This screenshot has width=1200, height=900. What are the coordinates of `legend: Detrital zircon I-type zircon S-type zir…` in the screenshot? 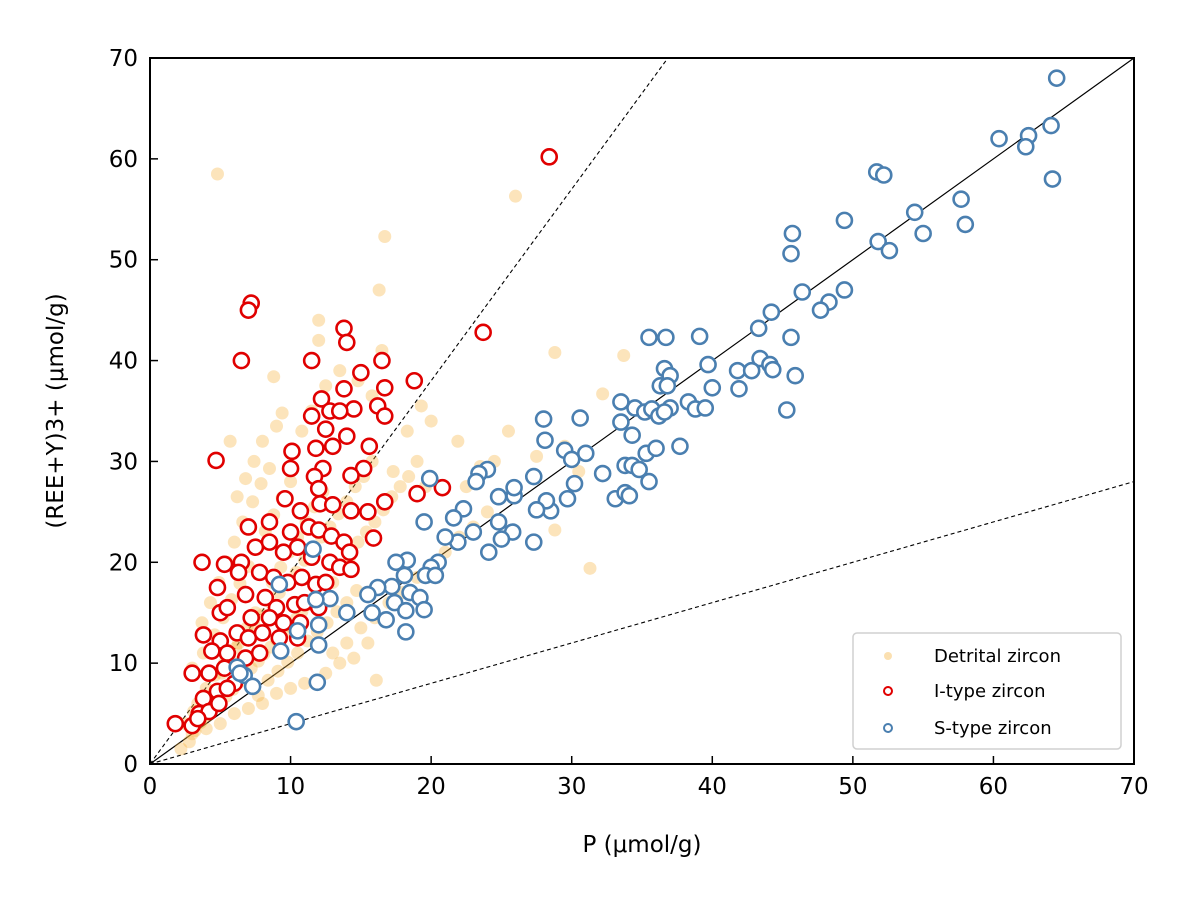 It's located at (987, 691).